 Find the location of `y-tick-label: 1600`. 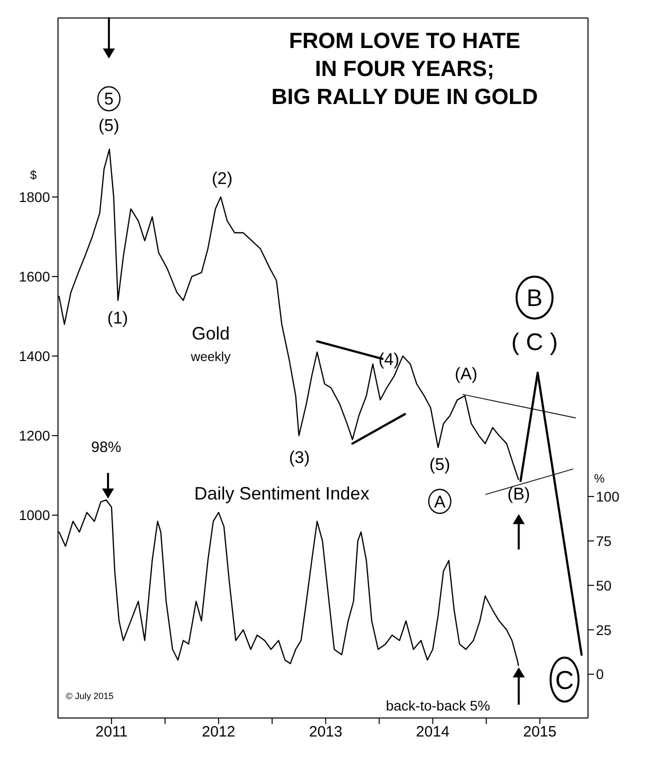

y-tick-label: 1600 is located at coordinates (34, 276).